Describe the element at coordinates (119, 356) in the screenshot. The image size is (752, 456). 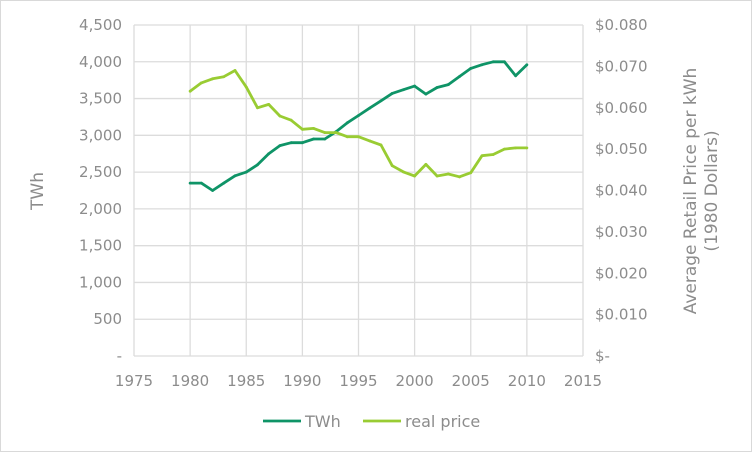
I see `y-tick-label: -` at that location.